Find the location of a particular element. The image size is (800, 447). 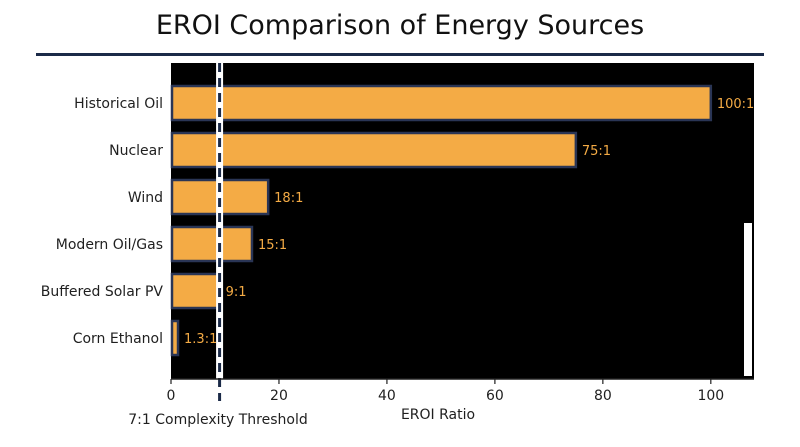

bar-corn-ethanol is located at coordinates (175, 338).